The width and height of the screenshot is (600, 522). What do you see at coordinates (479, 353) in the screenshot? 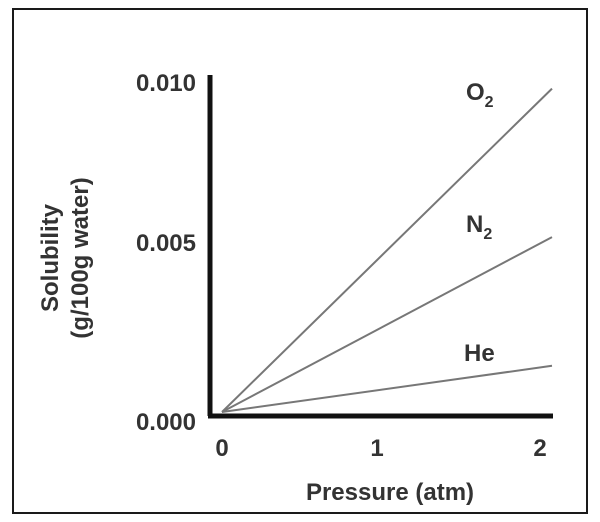
I see `series-label-he: He` at bounding box center [479, 353].